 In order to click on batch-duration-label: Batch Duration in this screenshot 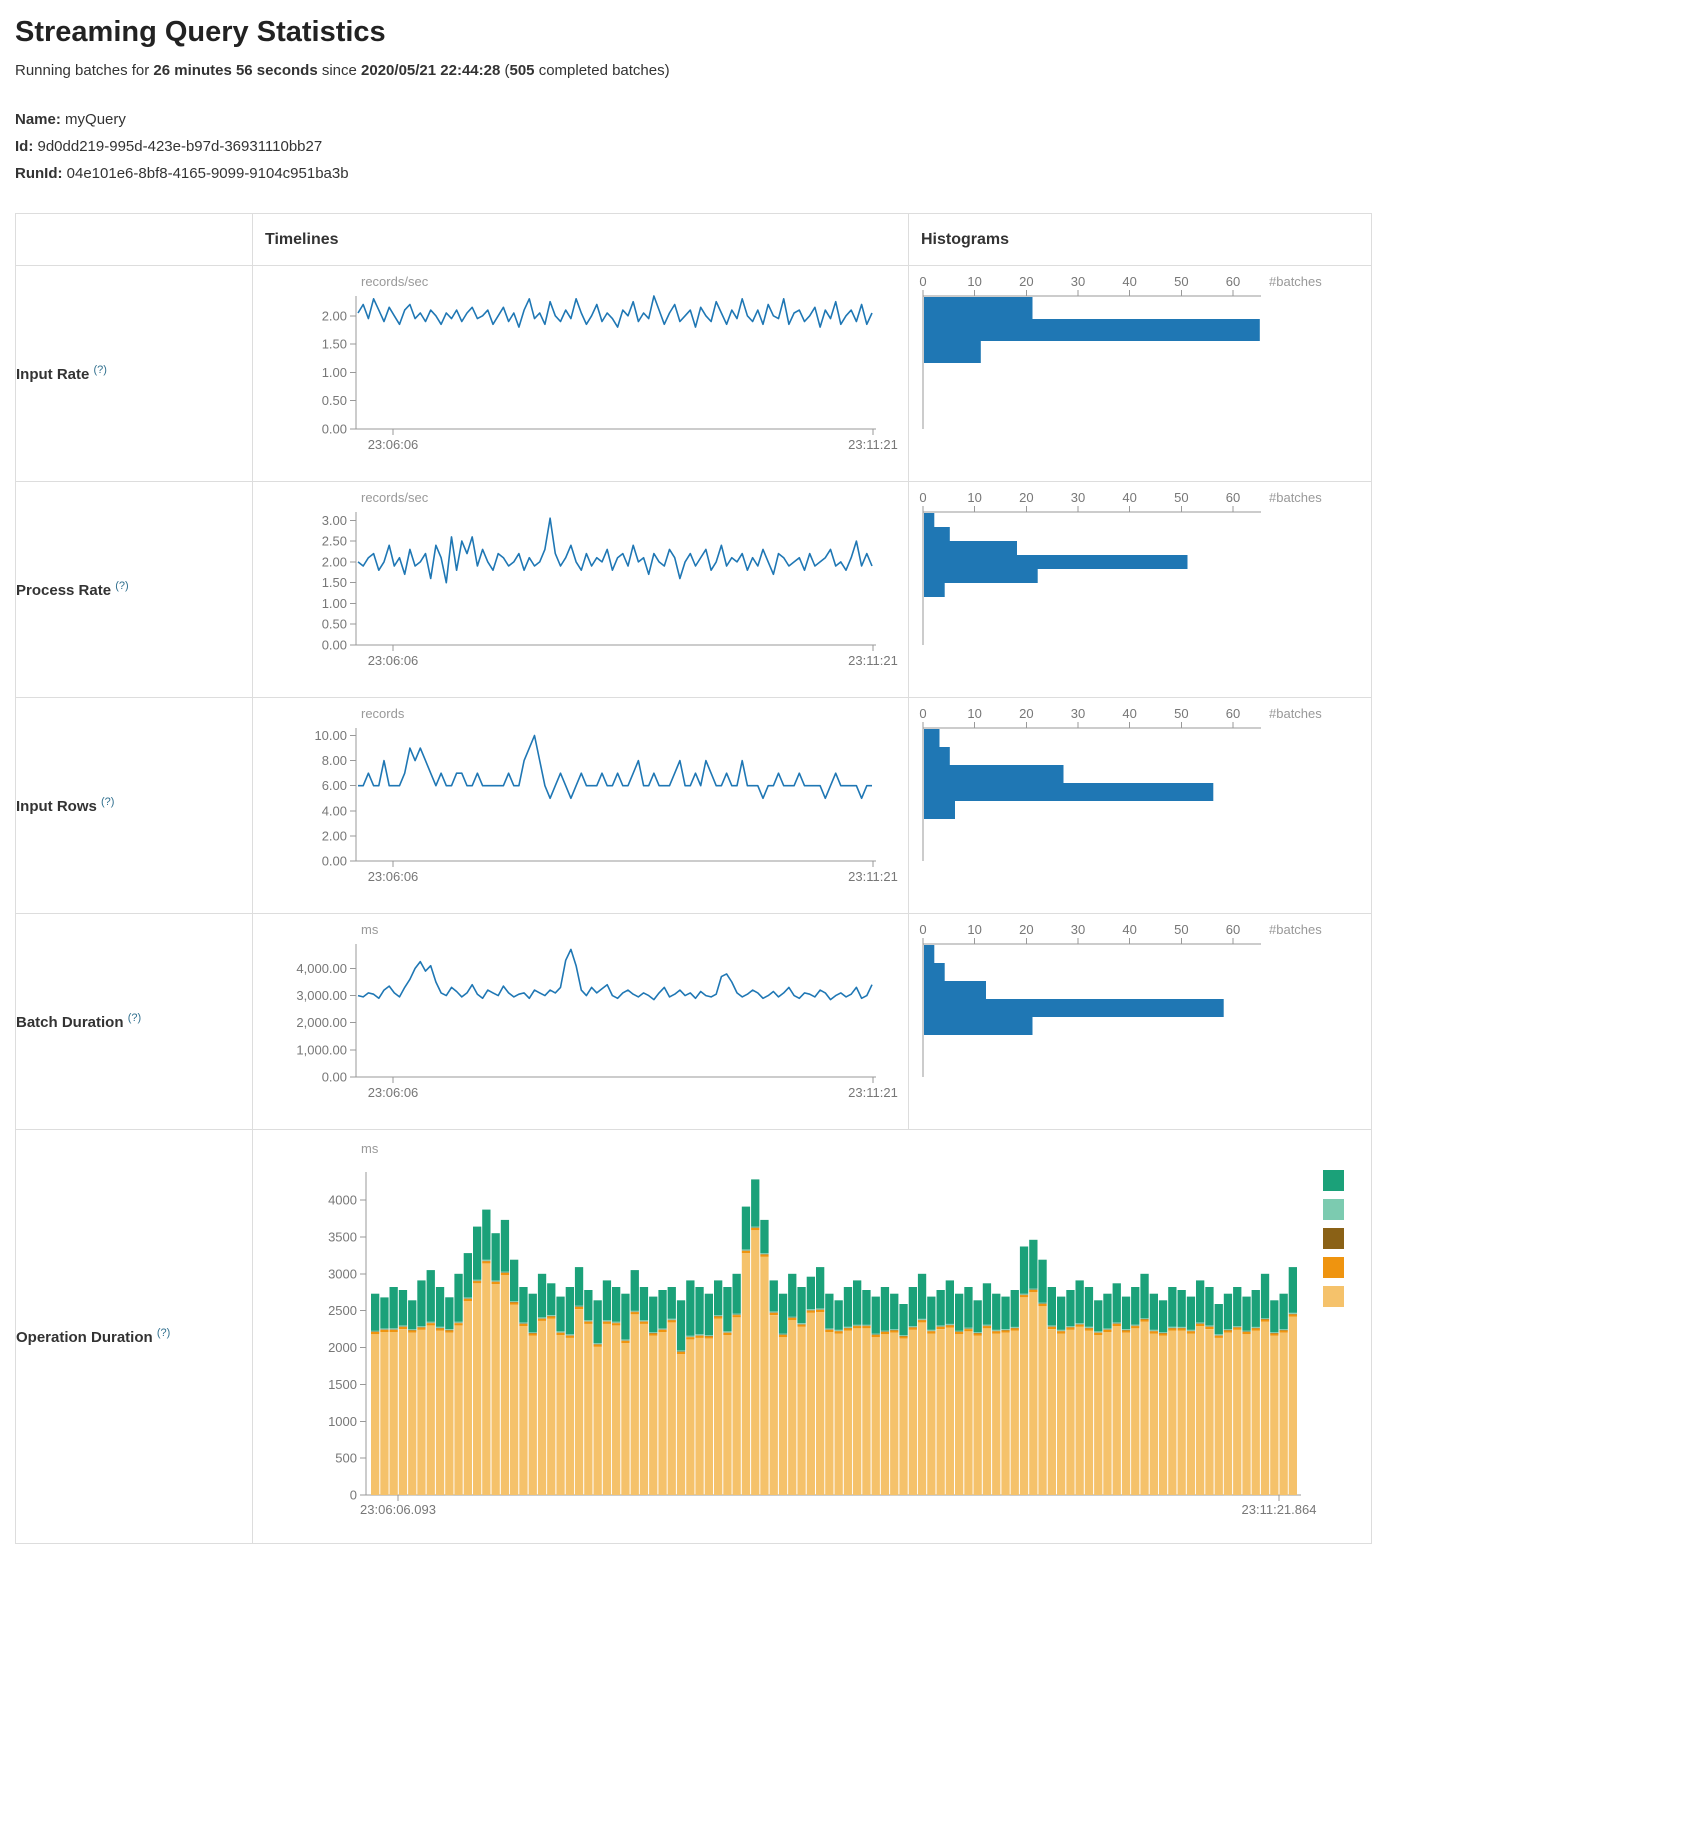, I will do `click(70, 1022)`.